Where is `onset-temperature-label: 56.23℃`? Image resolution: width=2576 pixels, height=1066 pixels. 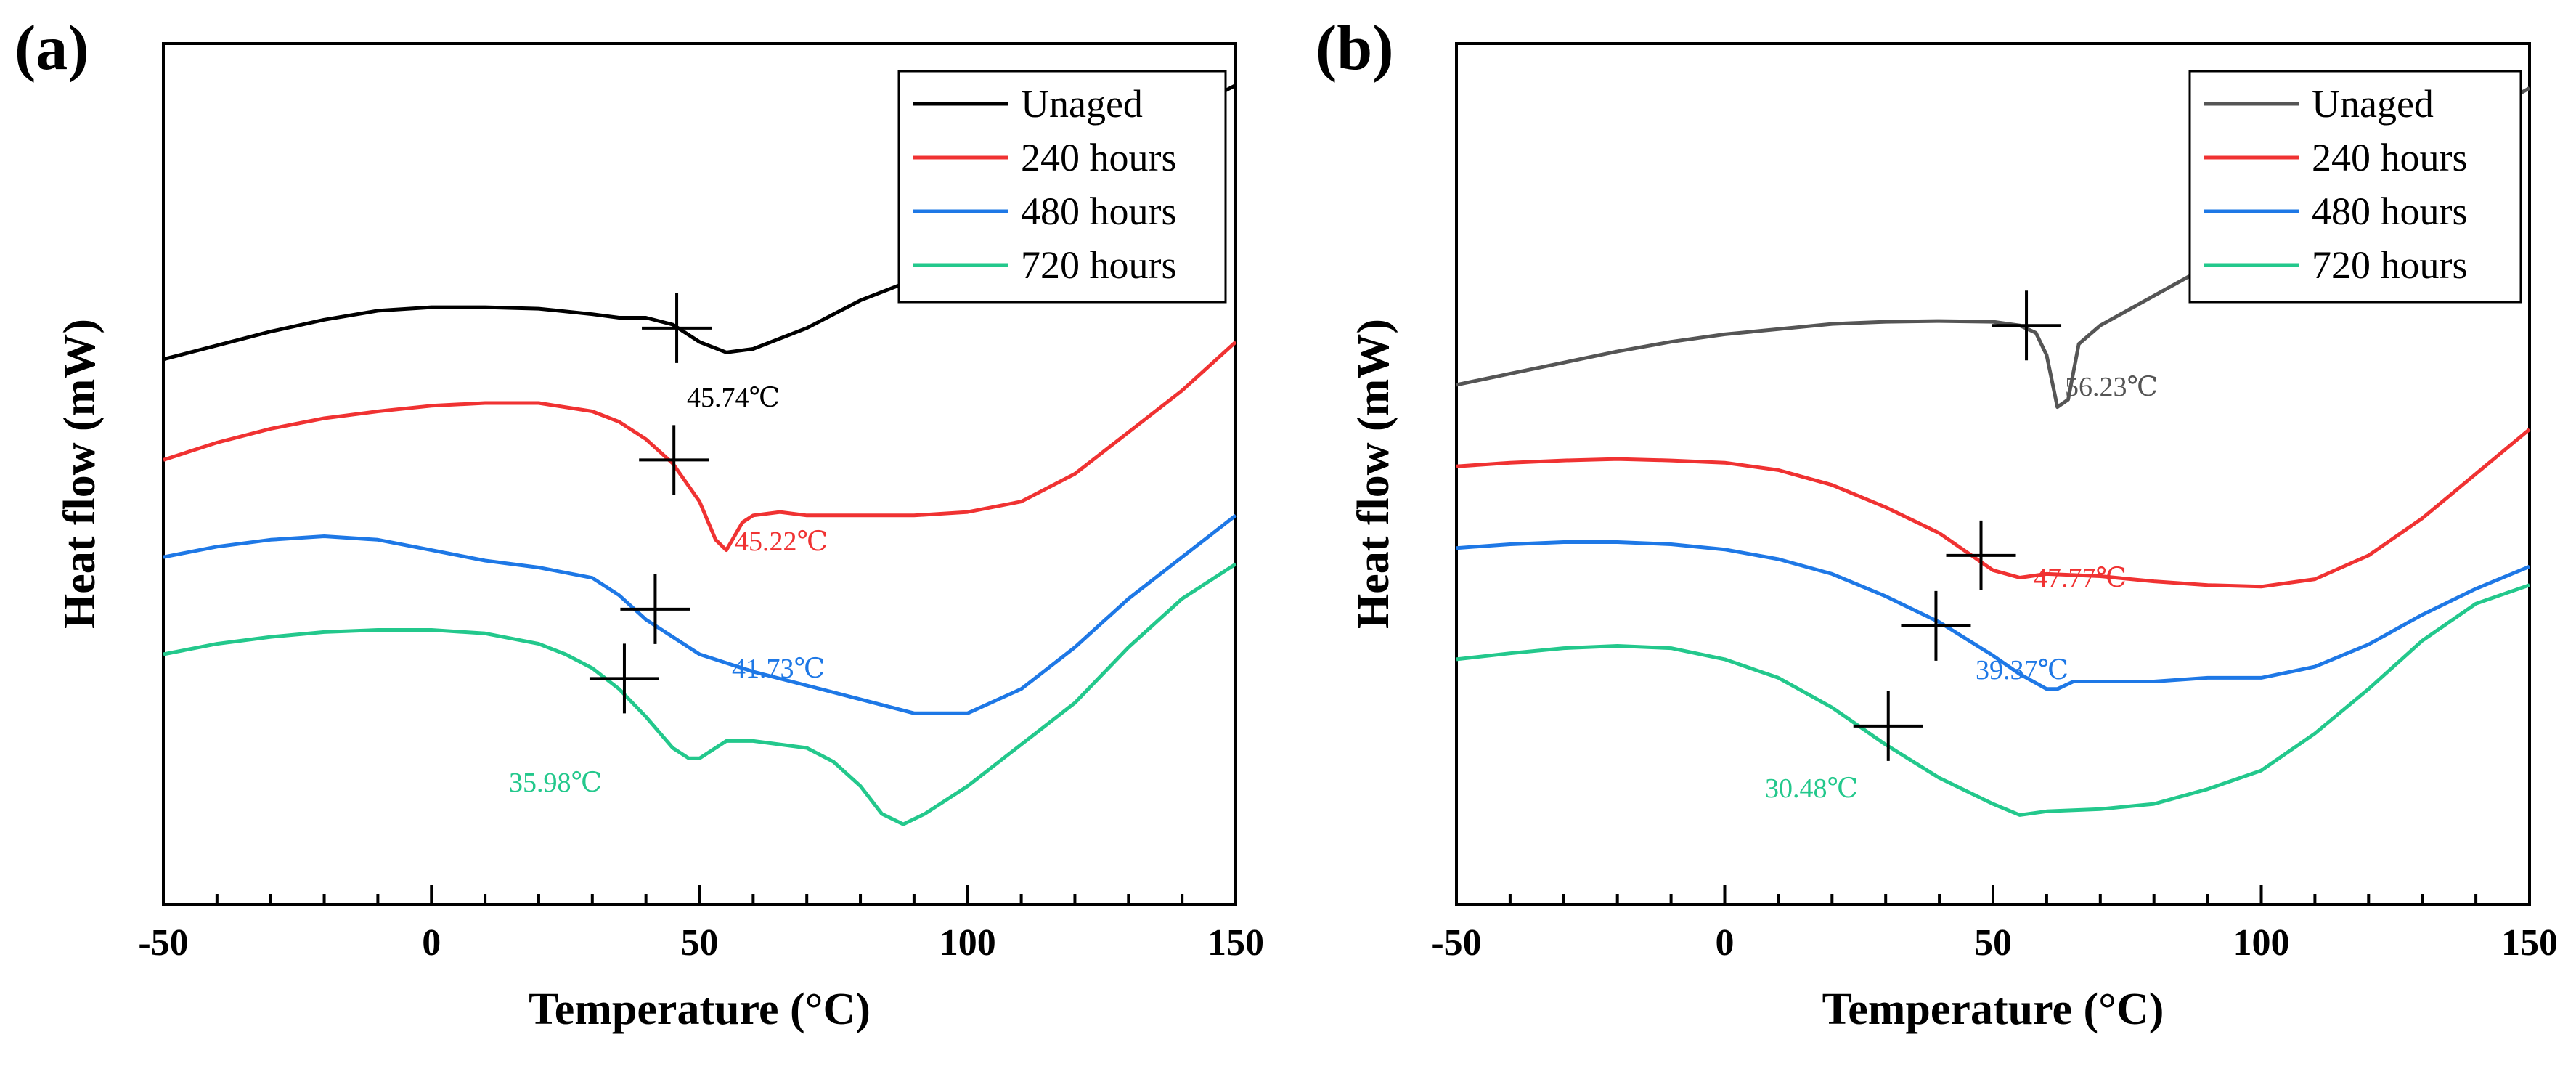 onset-temperature-label: 56.23℃ is located at coordinates (2111, 387).